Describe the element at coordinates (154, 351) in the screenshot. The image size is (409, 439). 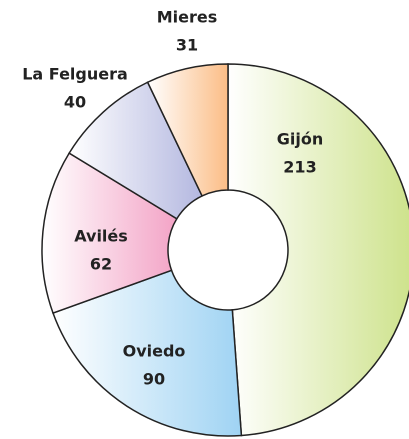
I see `slice-label: Oviedo` at that location.